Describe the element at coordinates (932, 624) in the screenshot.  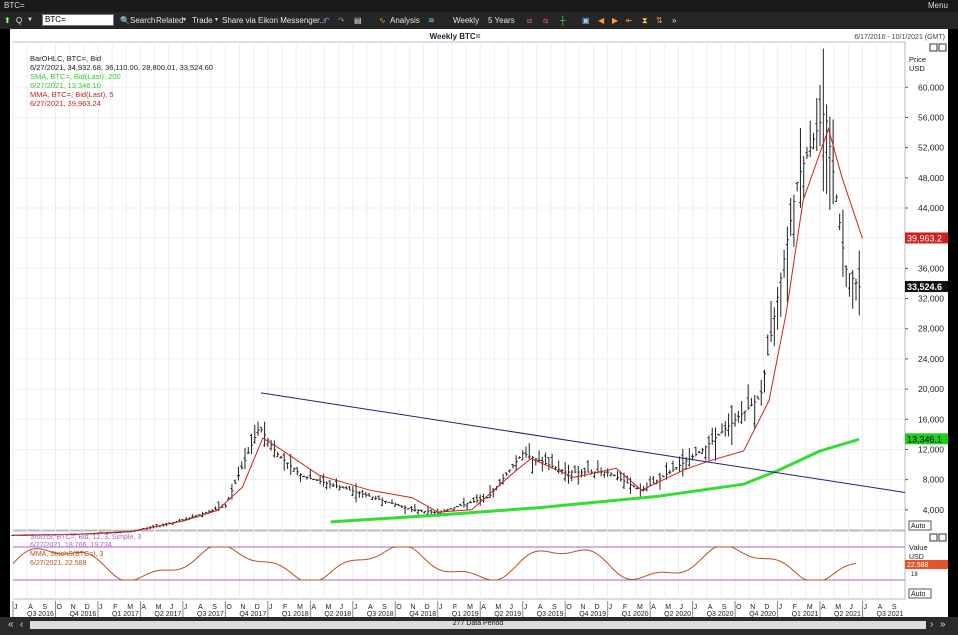
I see `scroll-forward-icon: ›` at that location.